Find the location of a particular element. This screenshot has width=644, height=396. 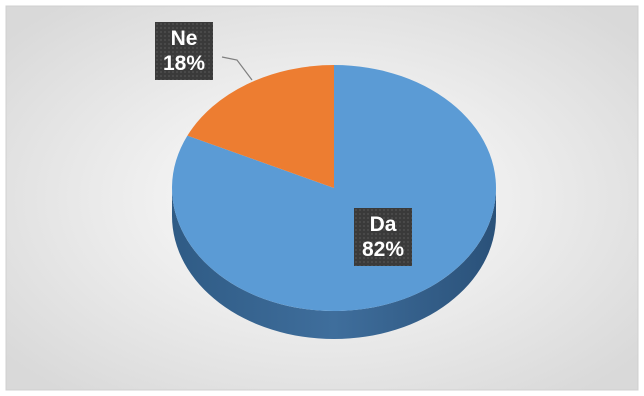

data-label-ne: Ne 18% is located at coordinates (184, 51).